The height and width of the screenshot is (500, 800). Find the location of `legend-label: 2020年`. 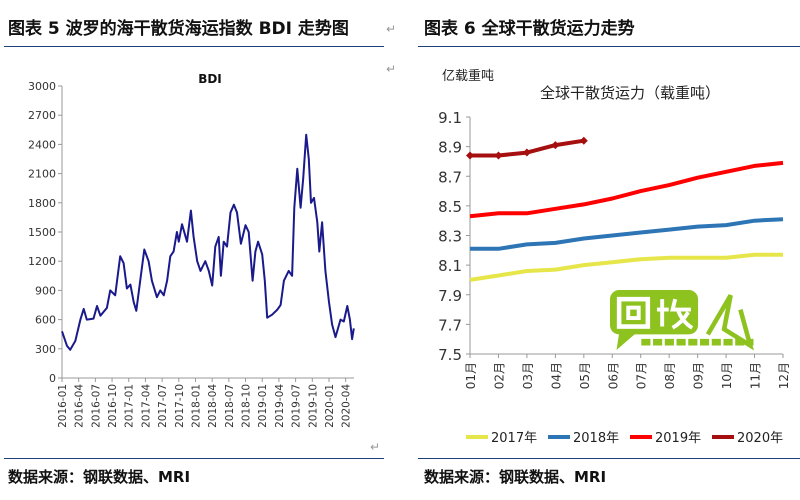

legend-label: 2020年 is located at coordinates (760, 438).